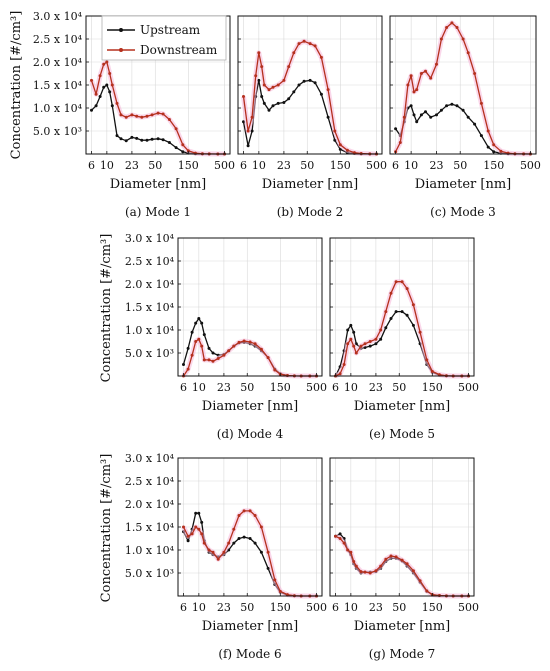 This screenshot has width=550, height=671. What do you see at coordinates (280, 387) in the screenshot?
I see `x-tick-label-d-4: 150` at bounding box center [280, 387].